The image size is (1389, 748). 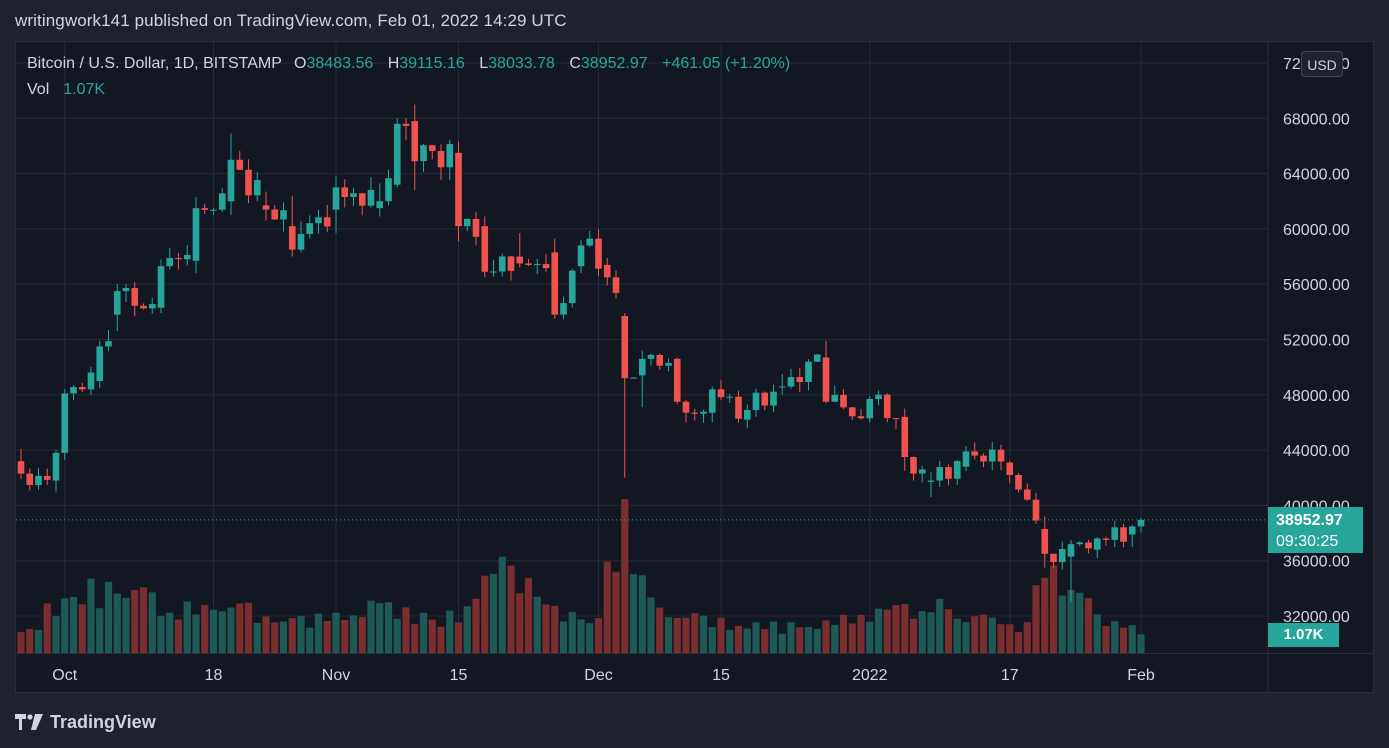 I want to click on volume-label: Vol, so click(x=38, y=89).